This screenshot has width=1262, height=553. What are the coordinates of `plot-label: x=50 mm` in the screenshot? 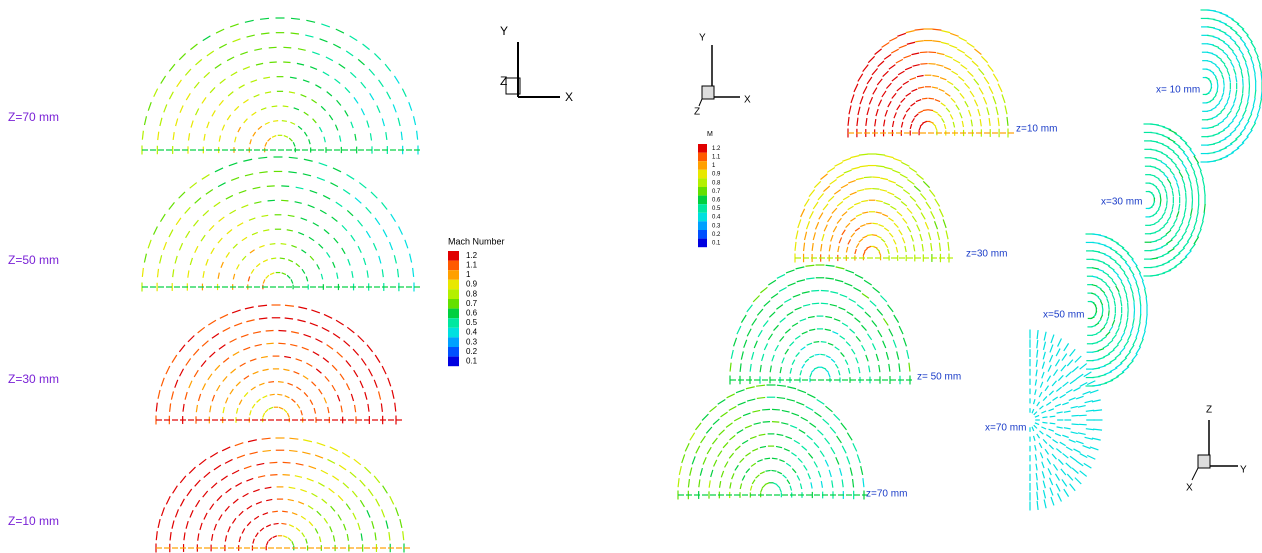 It's located at (1063, 315).